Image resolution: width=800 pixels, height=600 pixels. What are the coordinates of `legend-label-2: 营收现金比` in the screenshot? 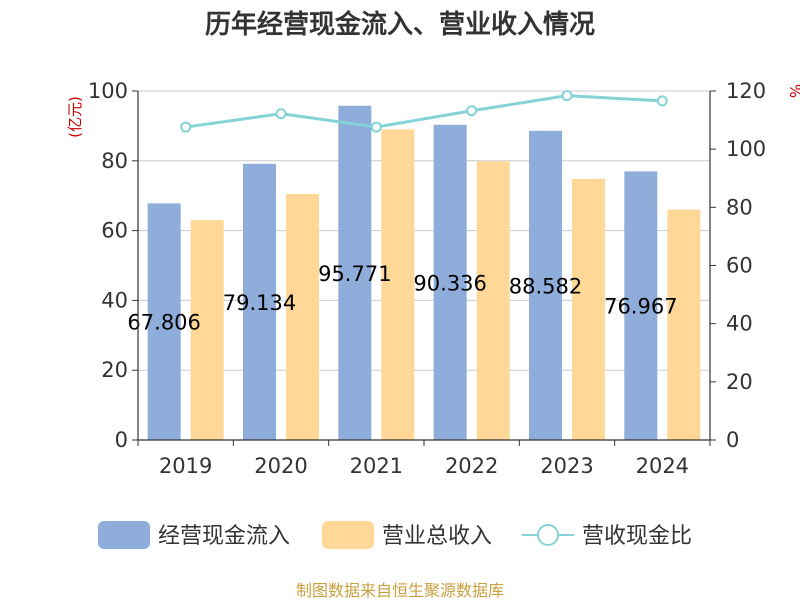 It's located at (637, 536).